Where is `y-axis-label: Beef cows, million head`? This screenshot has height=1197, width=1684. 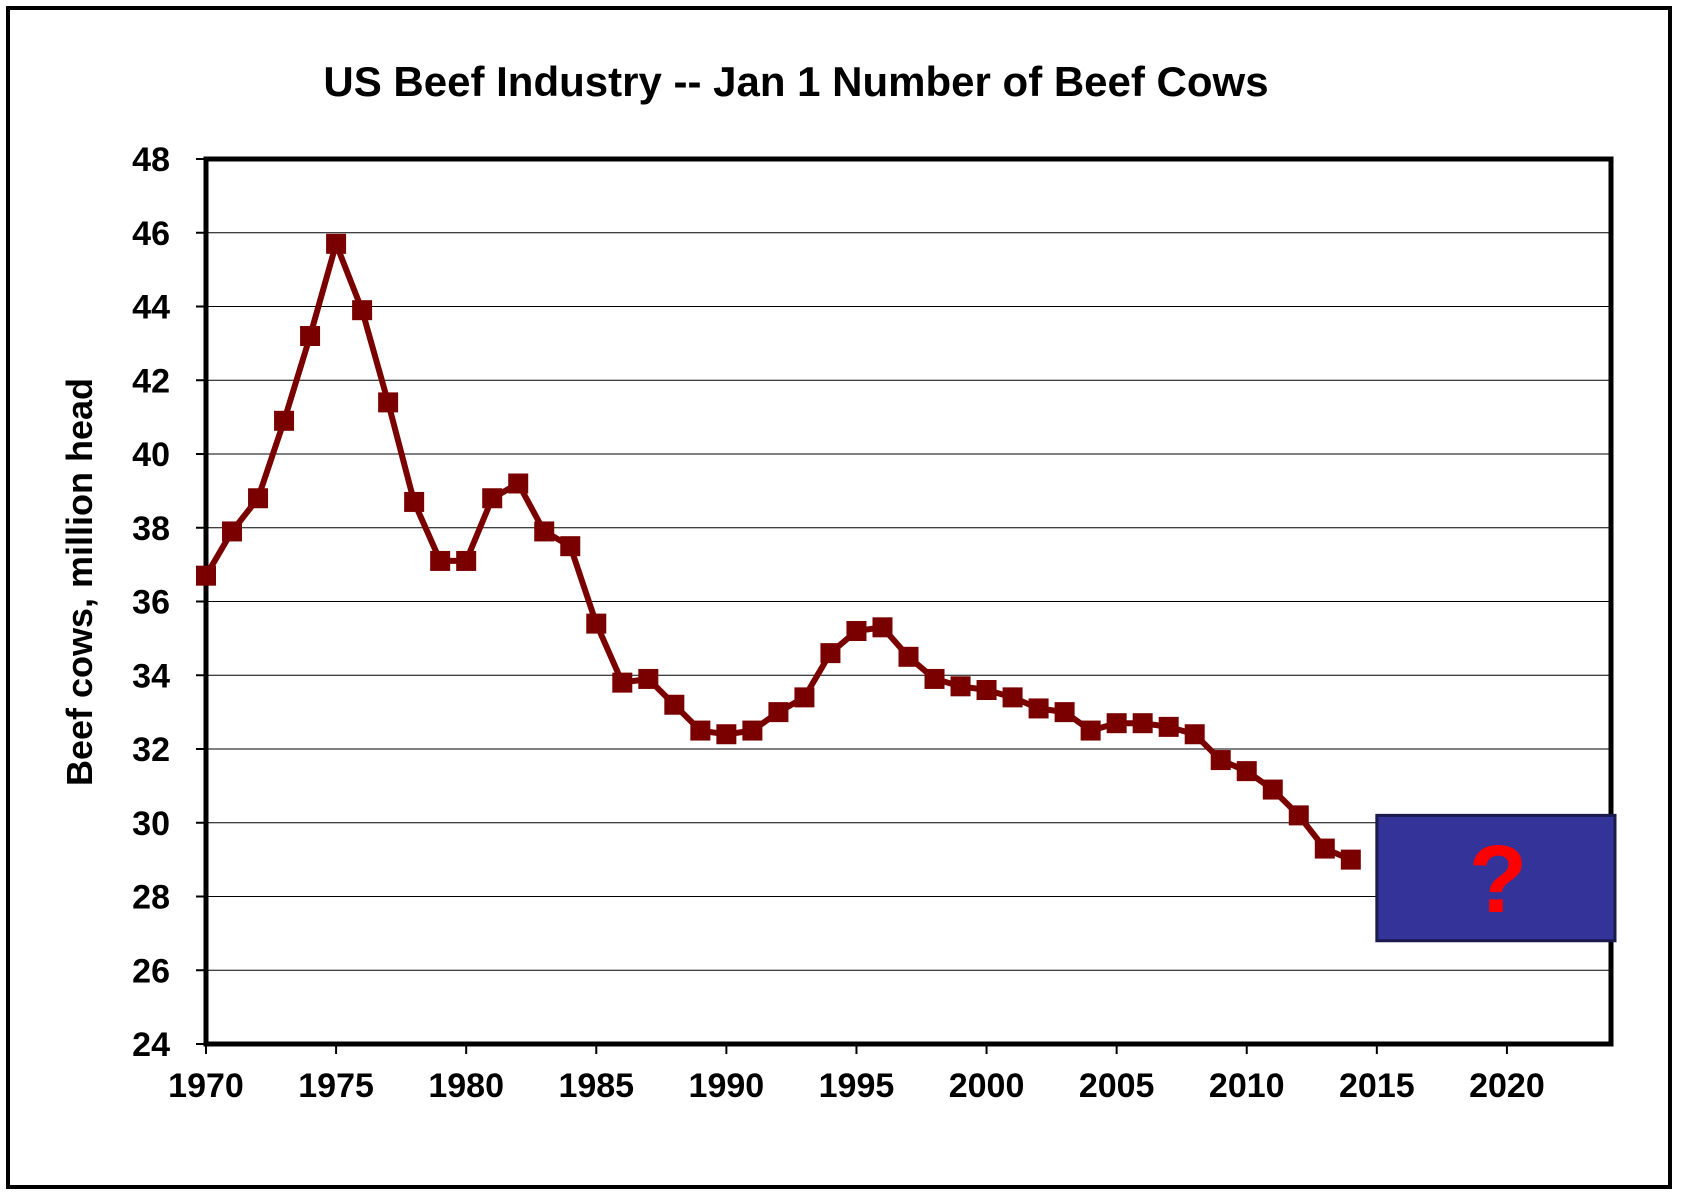 y-axis-label: Beef cows, million head is located at coordinates (79, 582).